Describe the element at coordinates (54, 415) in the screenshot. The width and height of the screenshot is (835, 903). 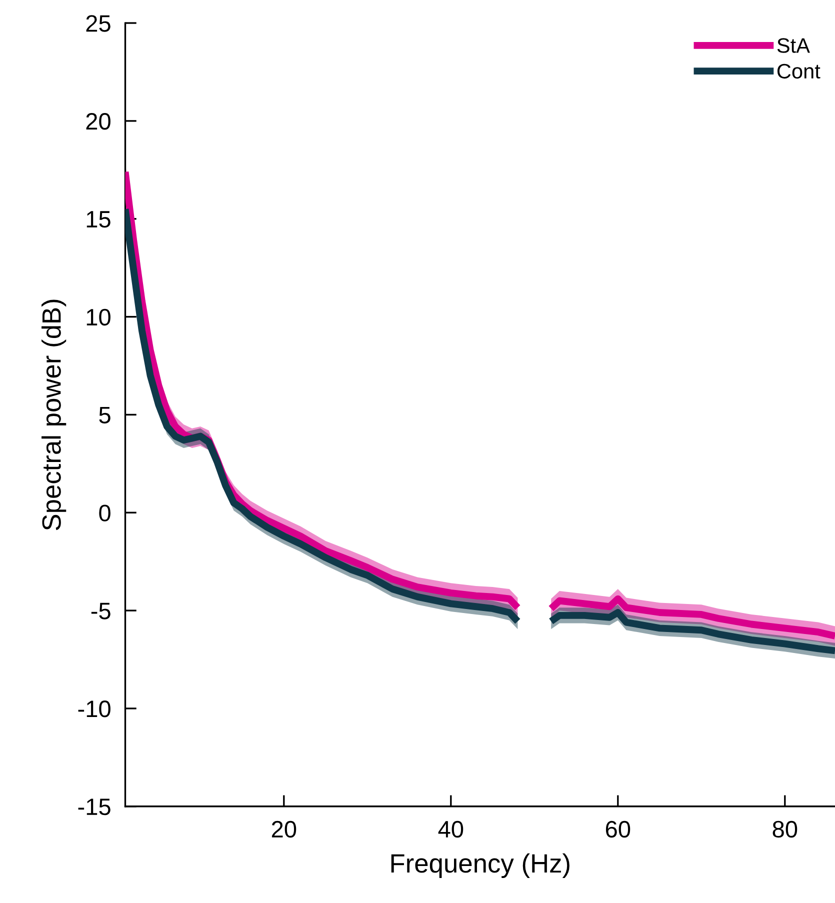
I see `y-axis-title: Spectral power (dB)` at that location.